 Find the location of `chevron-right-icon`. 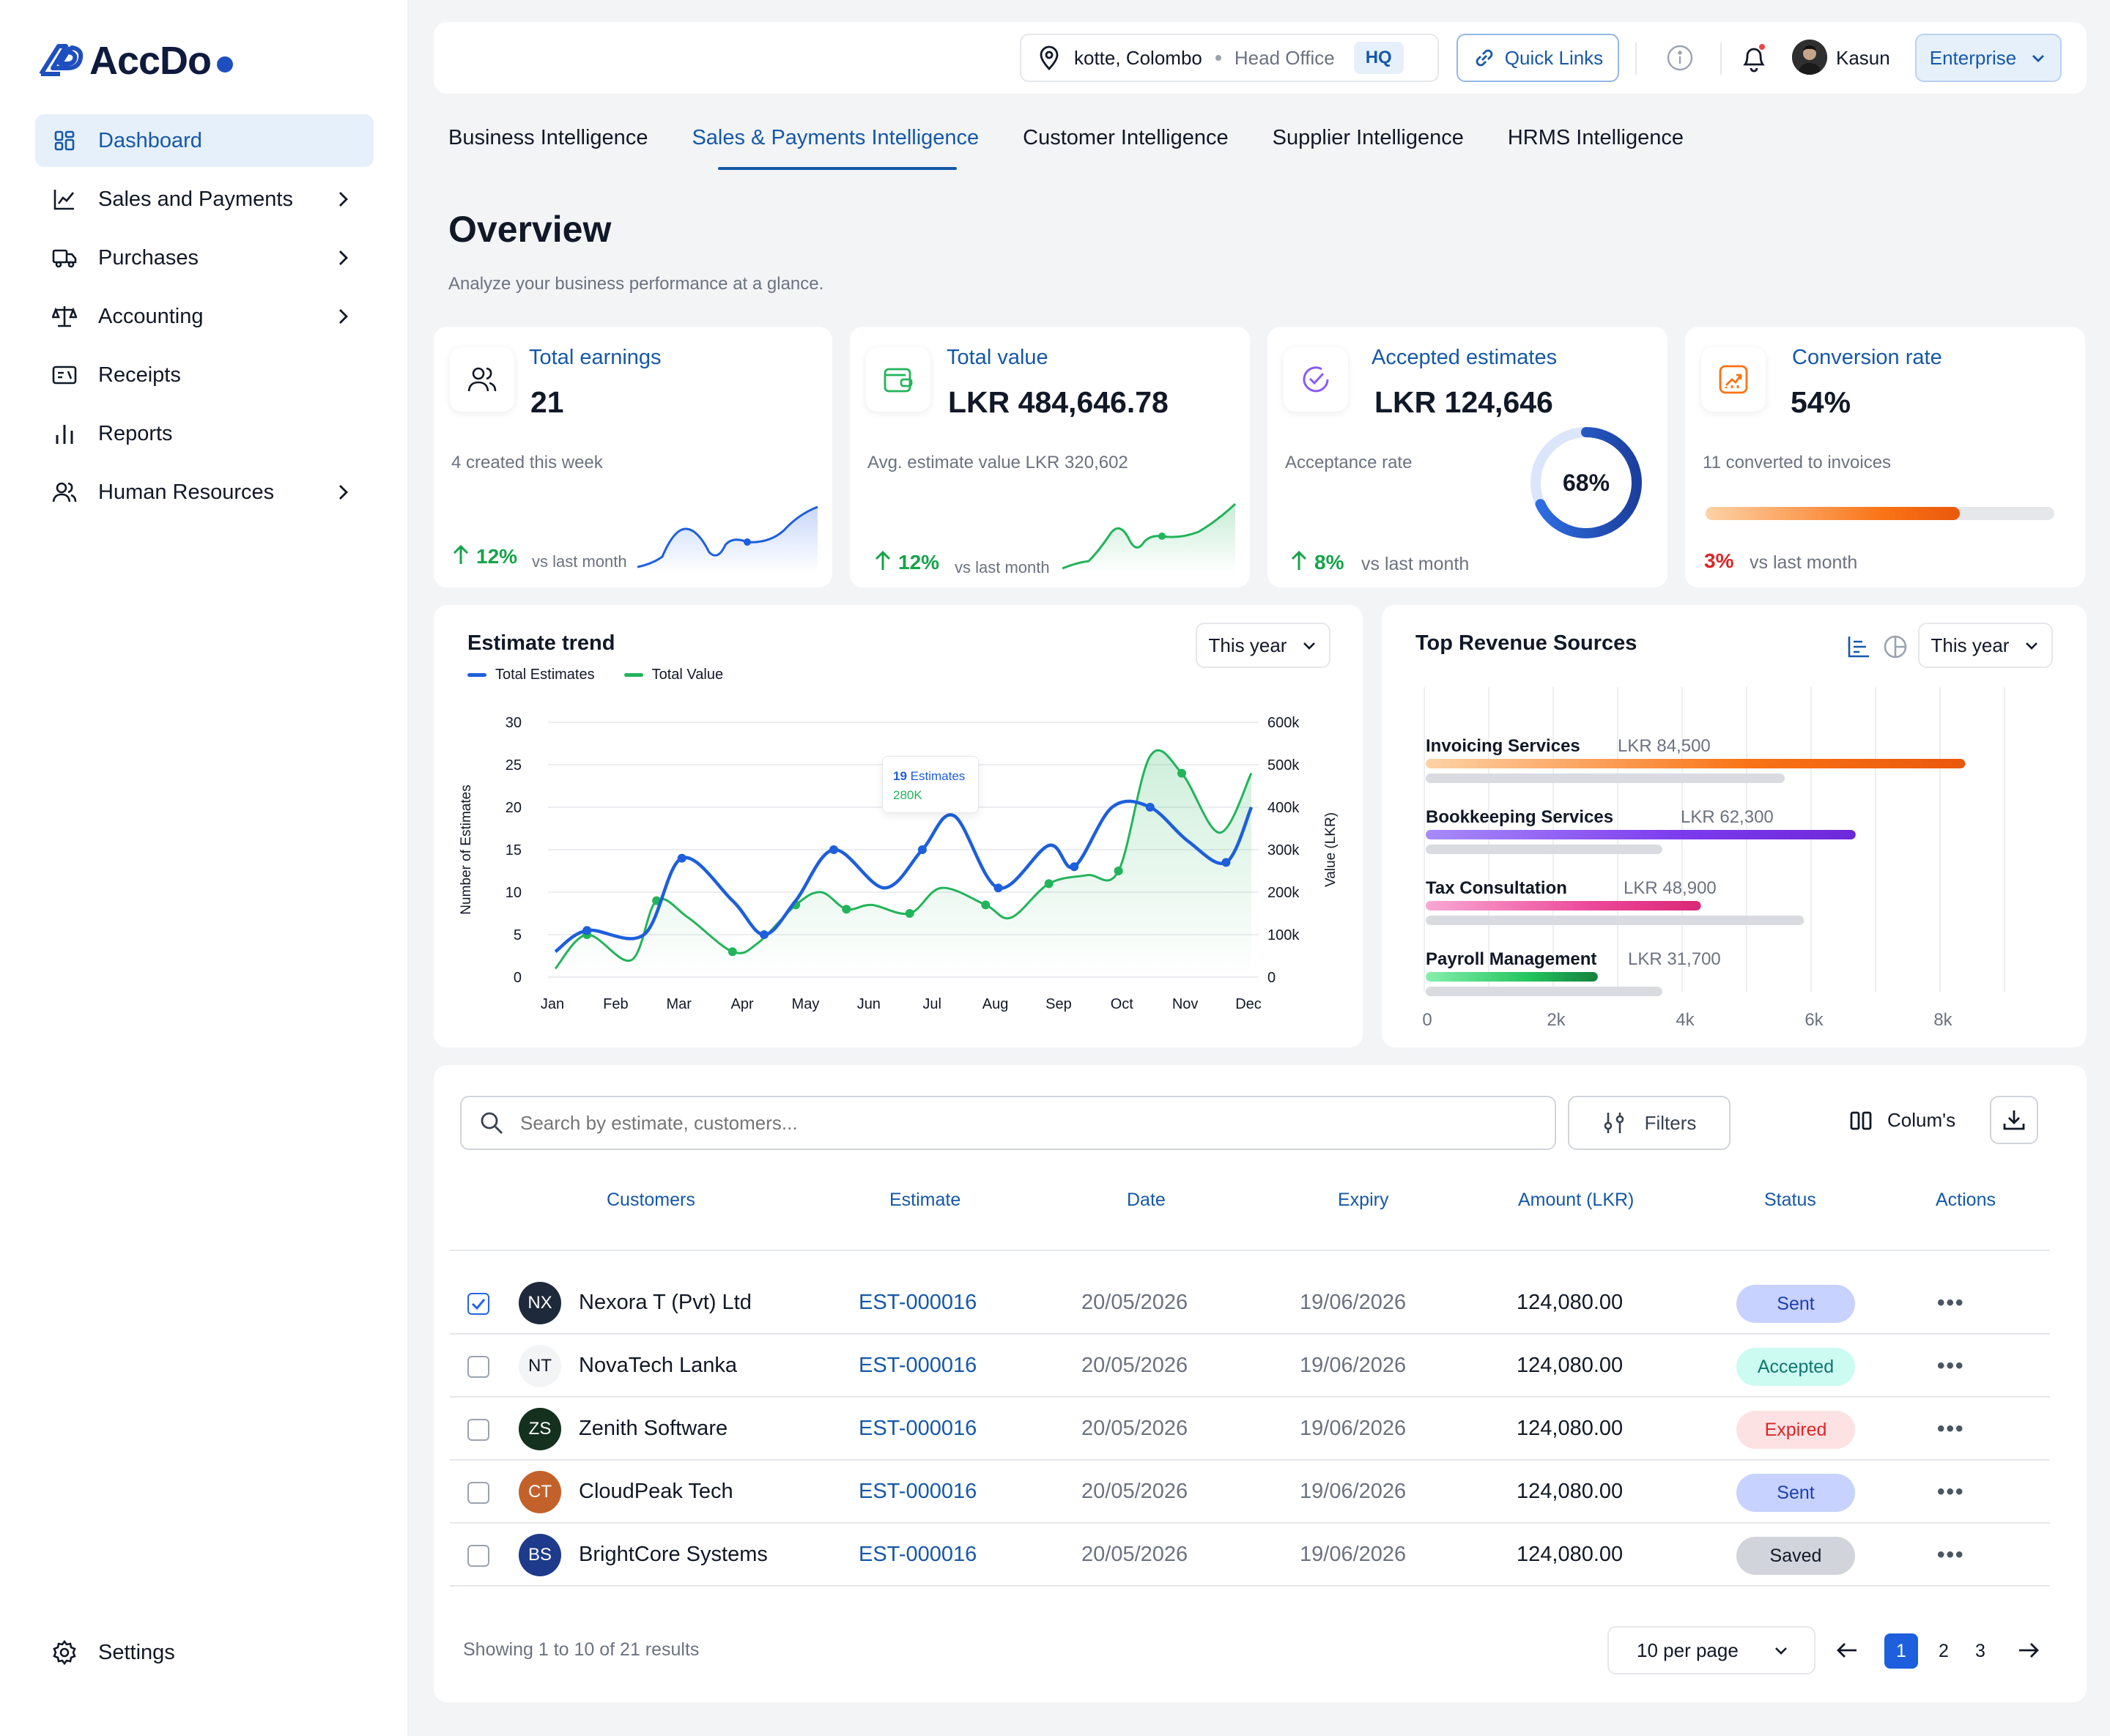

chevron-right-icon is located at coordinates (343, 258).